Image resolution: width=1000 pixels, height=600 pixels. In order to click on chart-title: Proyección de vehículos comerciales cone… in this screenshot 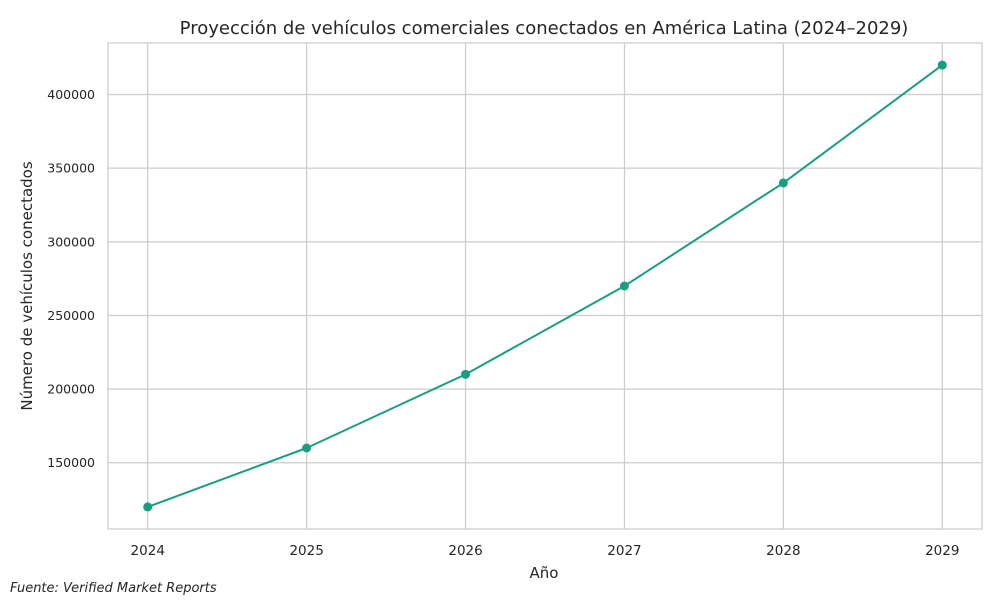, I will do `click(544, 28)`.